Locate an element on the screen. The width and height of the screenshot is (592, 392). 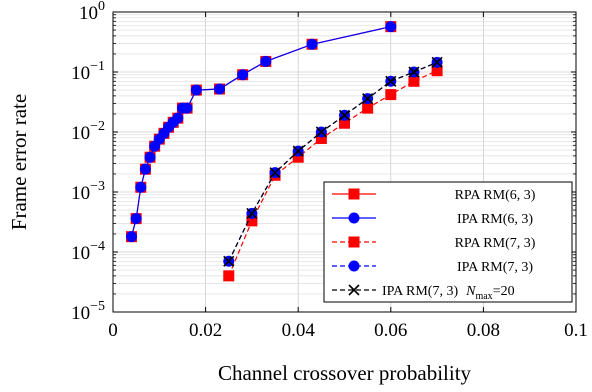
x-tick-label: 0.02 is located at coordinates (205, 330).